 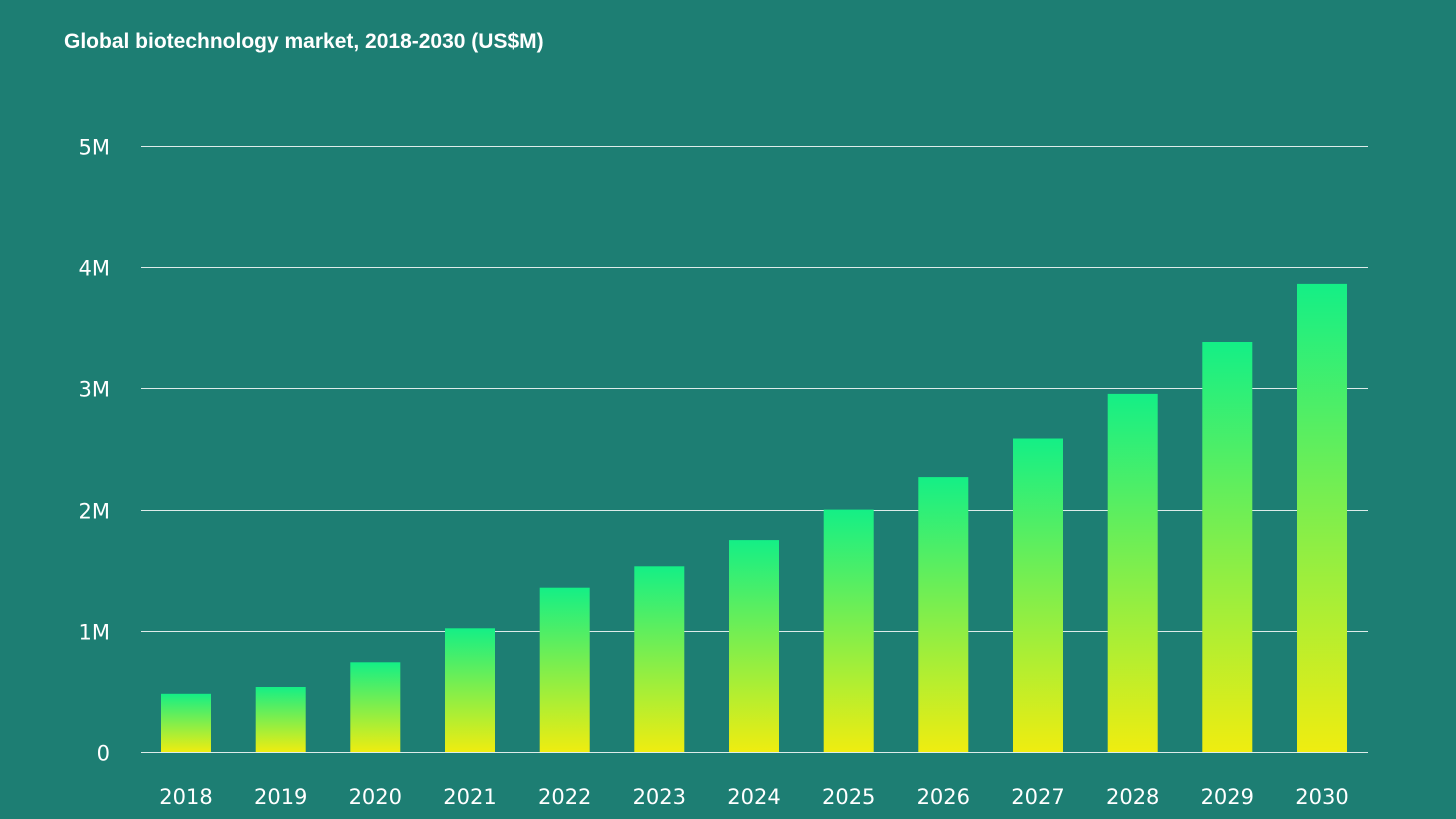 I want to click on y-tick-label: 4M, so click(x=94, y=269).